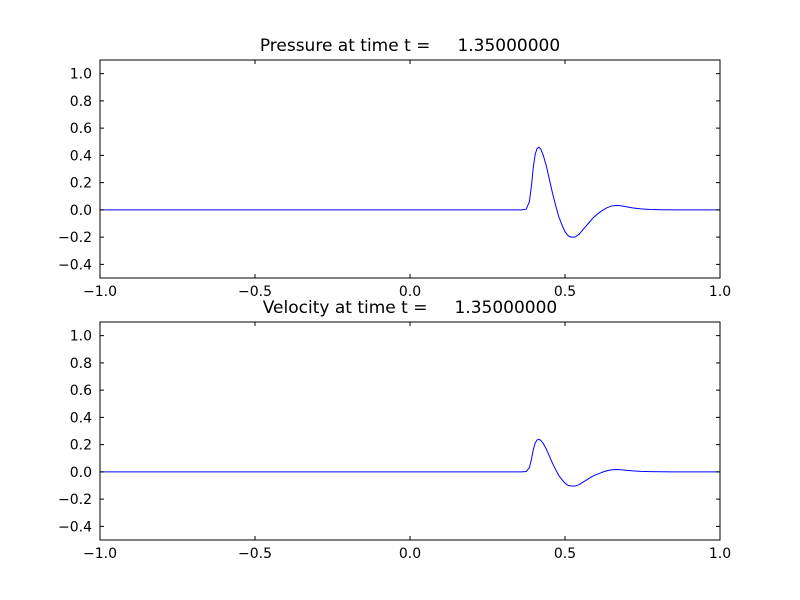 Image resolution: width=800 pixels, height=600 pixels. Describe the element at coordinates (410, 462) in the screenshot. I see `velocity-line` at that location.